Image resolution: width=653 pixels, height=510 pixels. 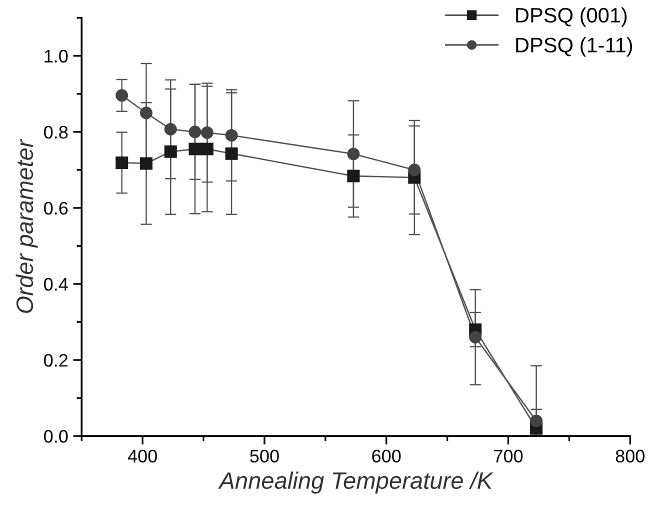 I want to click on x-tick-label: 500, so click(x=264, y=456).